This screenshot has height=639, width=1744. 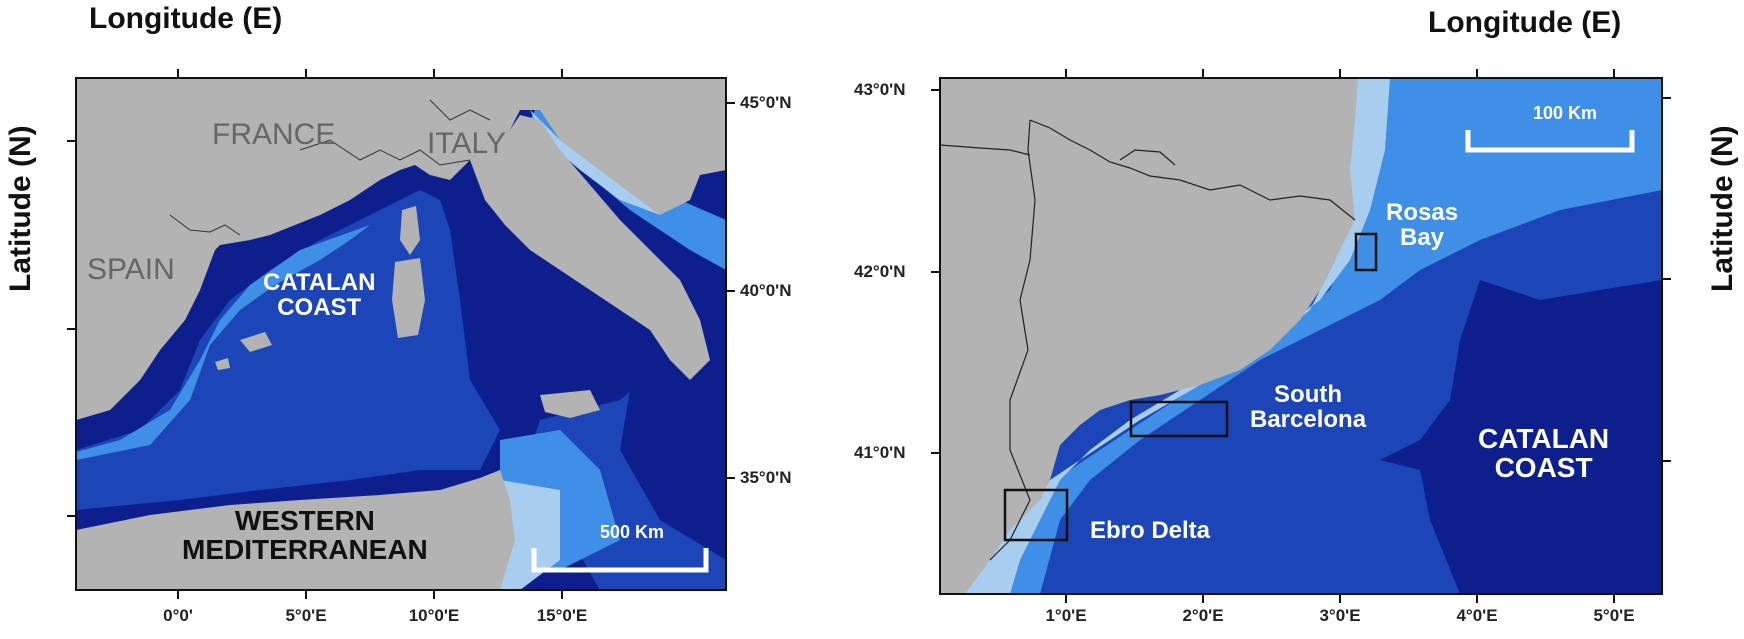 What do you see at coordinates (880, 89) in the screenshot?
I see `right-map-y-tick: 43°0'N` at bounding box center [880, 89].